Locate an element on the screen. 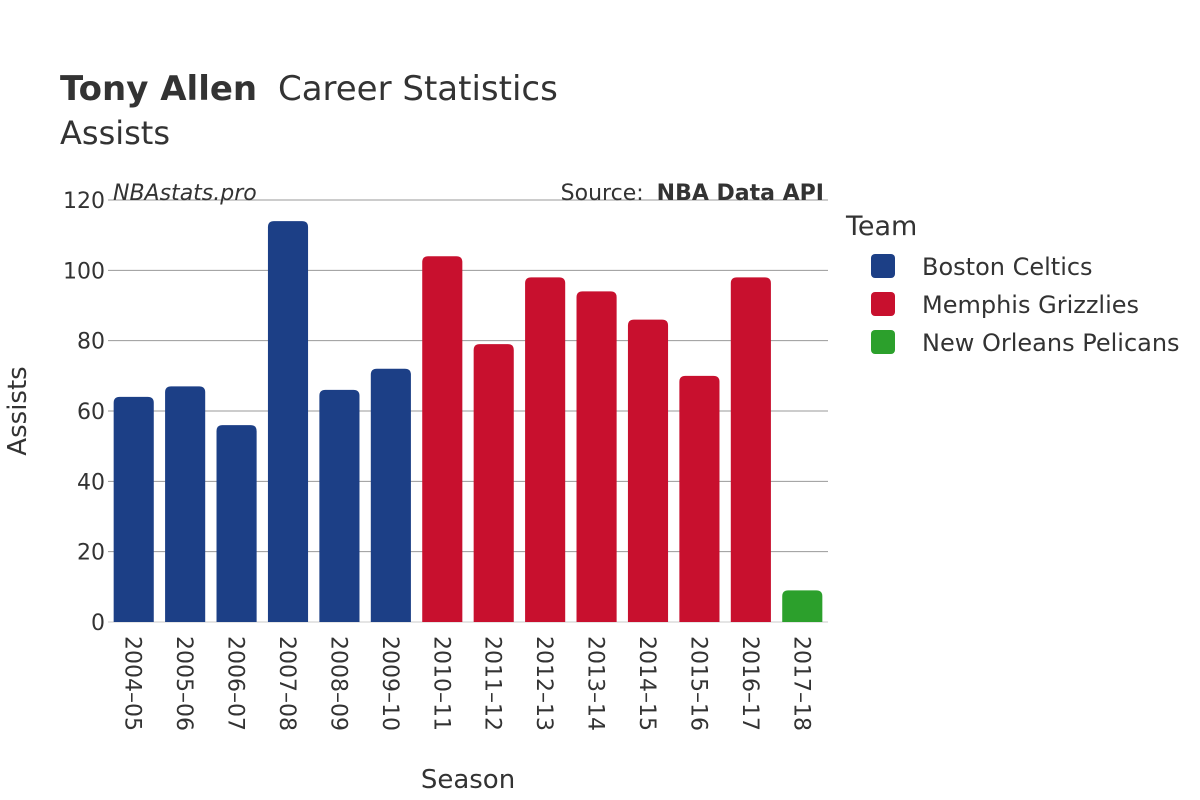  bar-2017–18 is located at coordinates (802, 606).